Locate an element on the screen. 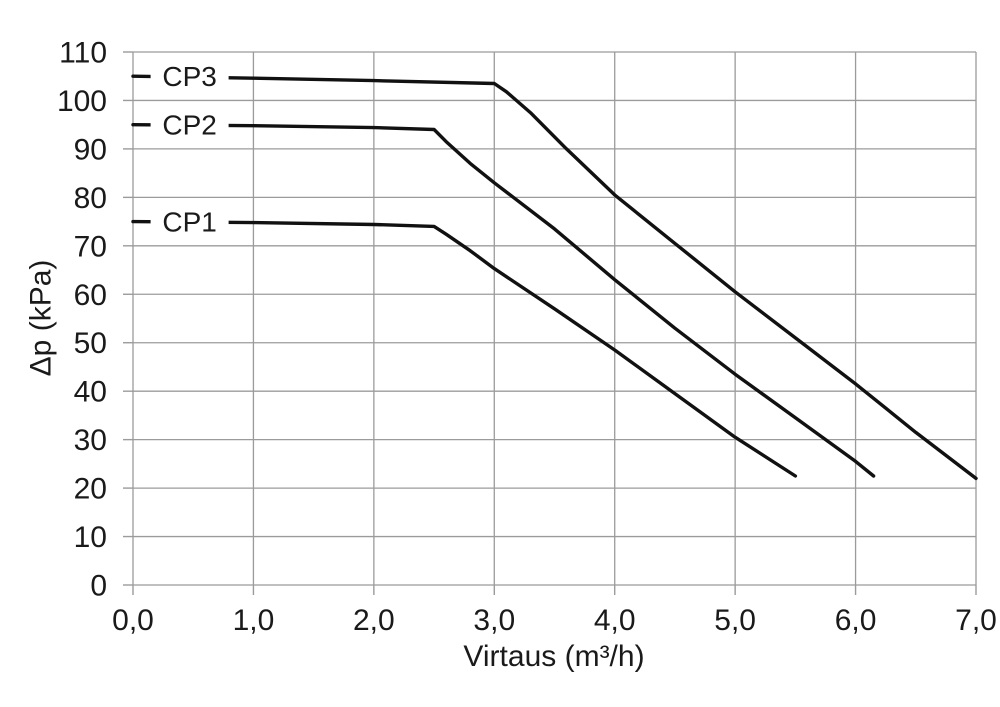  y-tick-label: 20 is located at coordinates (90, 489).